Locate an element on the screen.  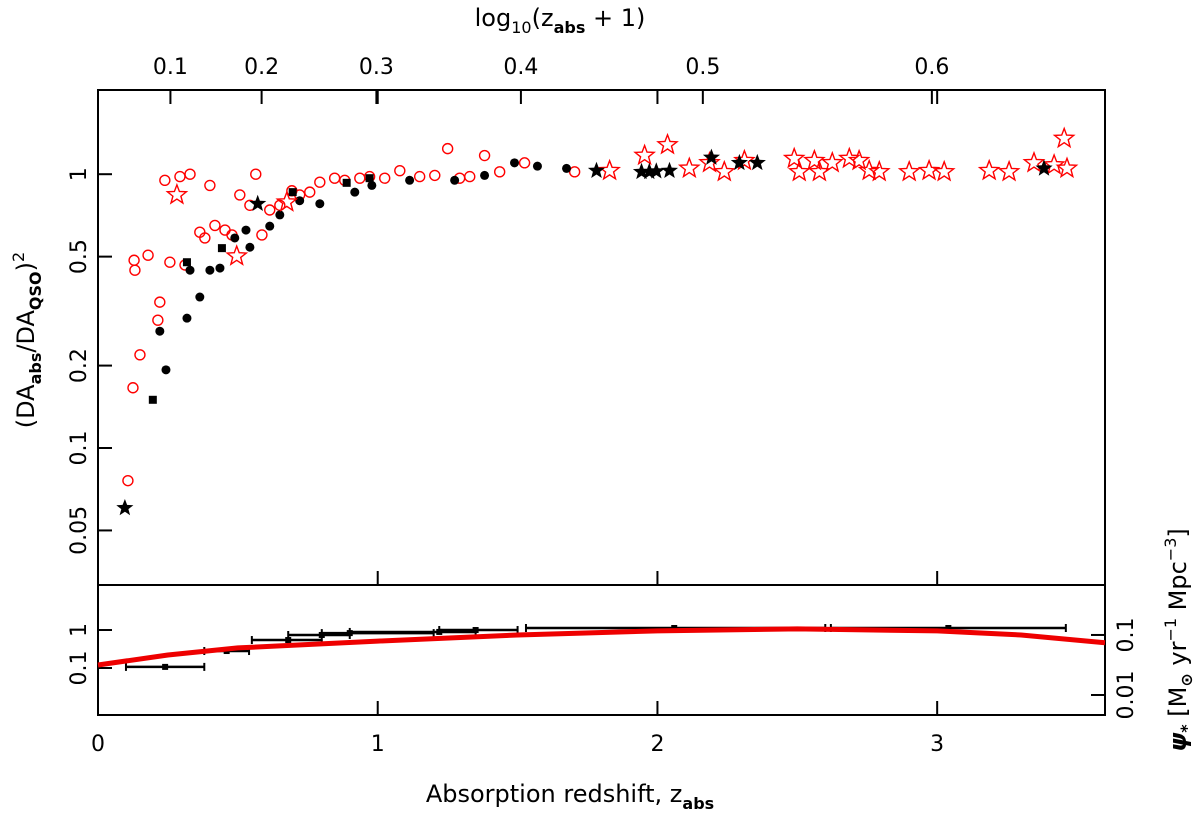
y-tick-label: 1 is located at coordinates (79, 630).